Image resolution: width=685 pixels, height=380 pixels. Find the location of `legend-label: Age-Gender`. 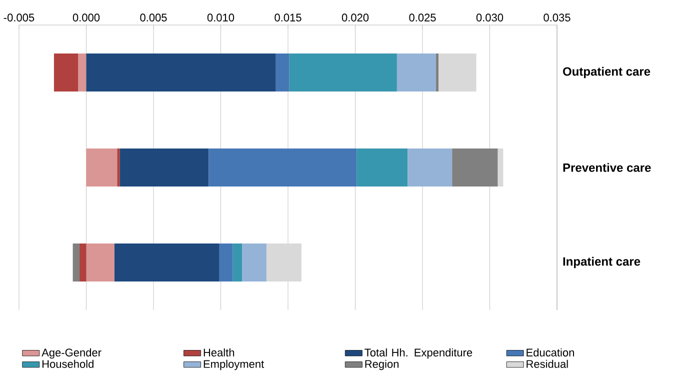

legend-label: Age-Gender is located at coordinates (72, 353).